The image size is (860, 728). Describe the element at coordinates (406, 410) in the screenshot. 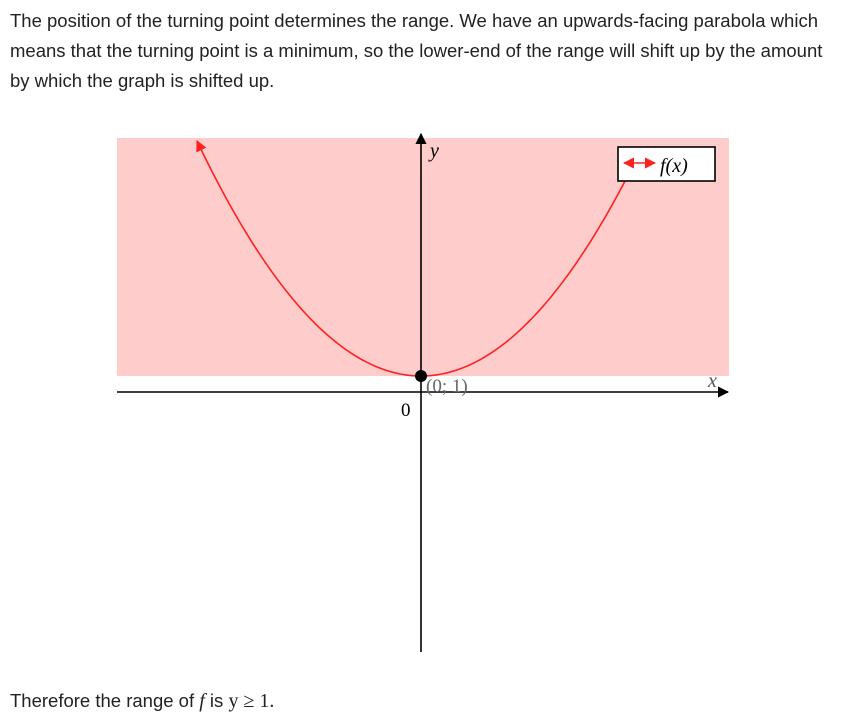

I see `origin-label: 0` at that location.